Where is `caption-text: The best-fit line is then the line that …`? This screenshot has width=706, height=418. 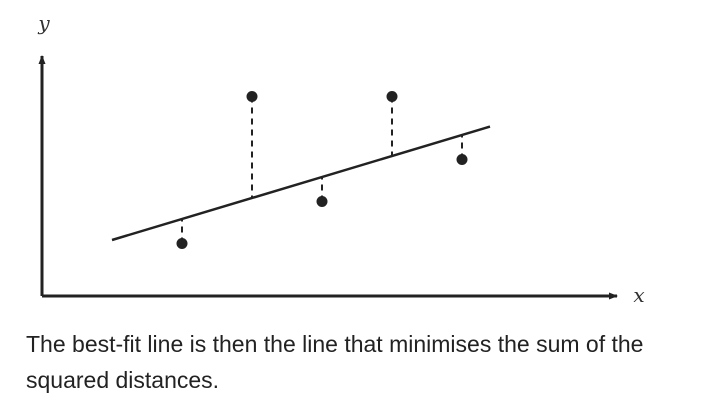
caption-text: The best-fit line is then the line that … is located at coordinates (335, 362).